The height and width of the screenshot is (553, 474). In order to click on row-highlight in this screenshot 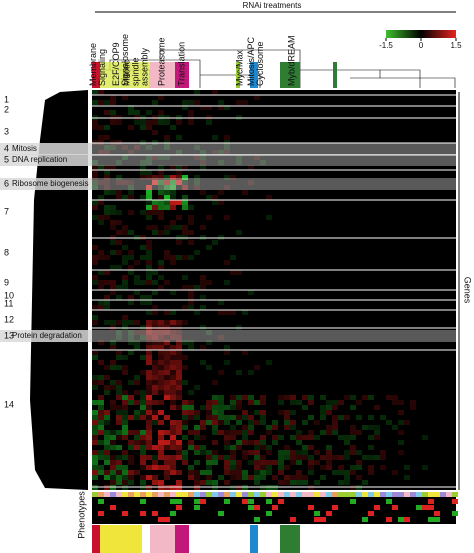, I will do `click(281, 160)`.